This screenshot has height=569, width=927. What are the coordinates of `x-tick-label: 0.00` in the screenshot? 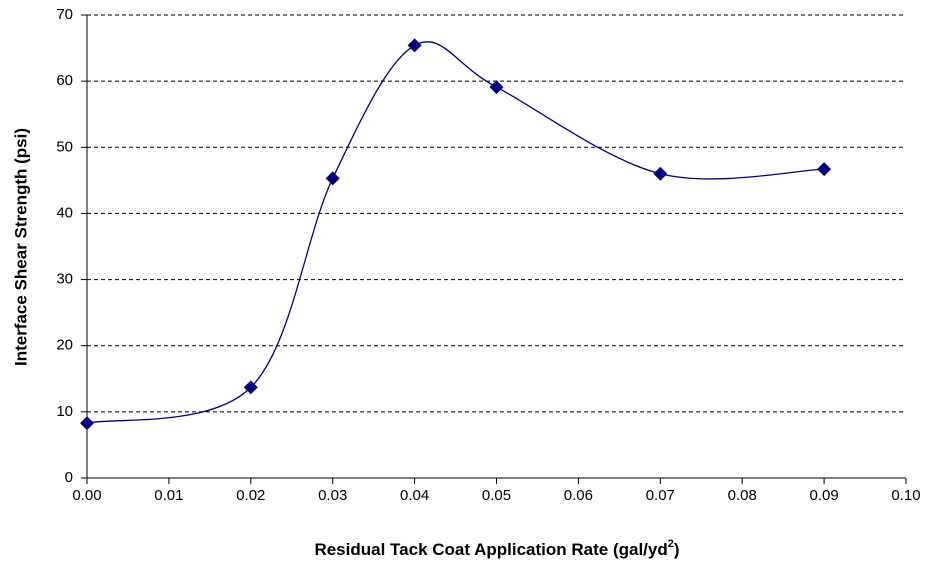 It's located at (86, 495).